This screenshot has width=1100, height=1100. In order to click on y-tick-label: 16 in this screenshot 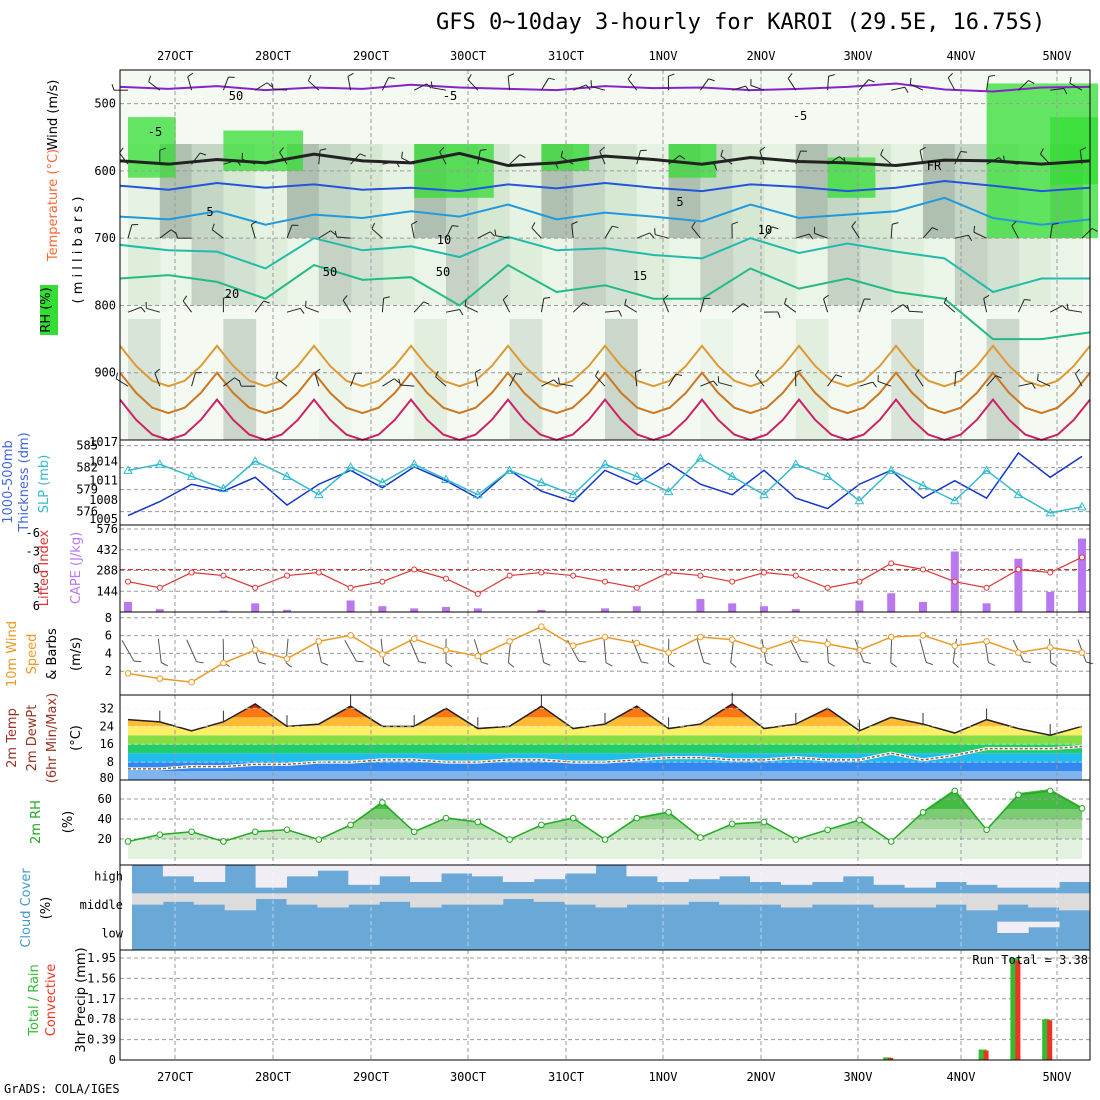, I will do `click(107, 744)`.